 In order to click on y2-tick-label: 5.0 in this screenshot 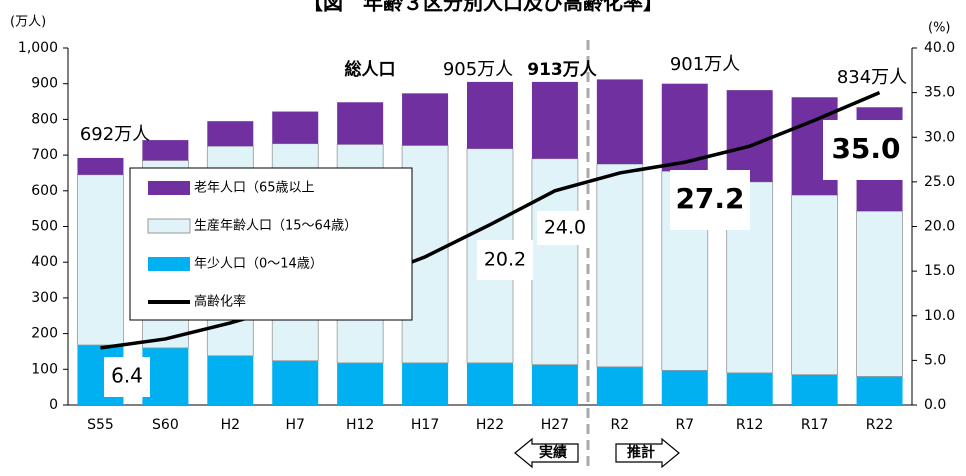, I will do `click(935, 360)`.